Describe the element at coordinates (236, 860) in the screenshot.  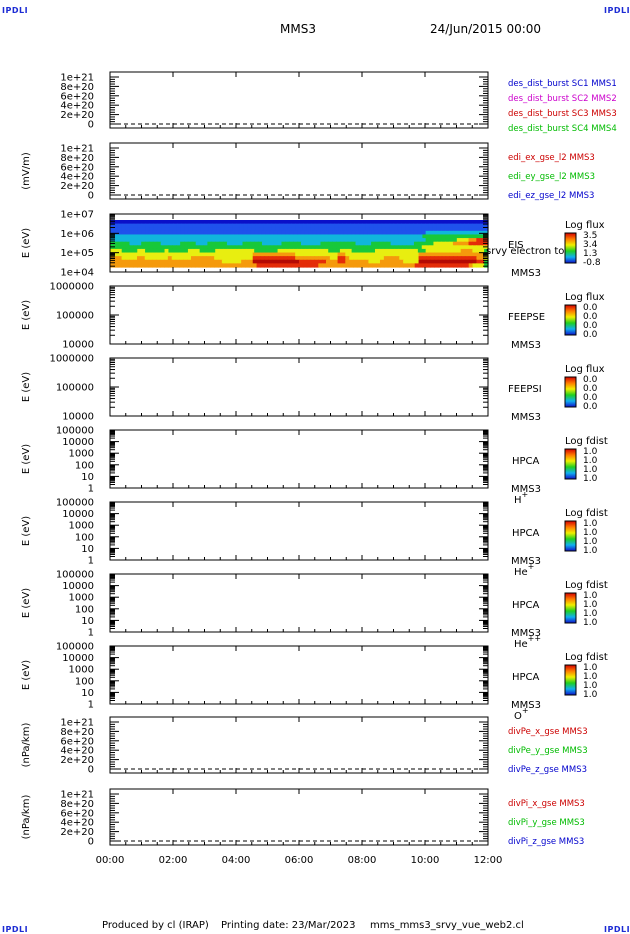
I see `x-tick-label: 04:00` at that location.